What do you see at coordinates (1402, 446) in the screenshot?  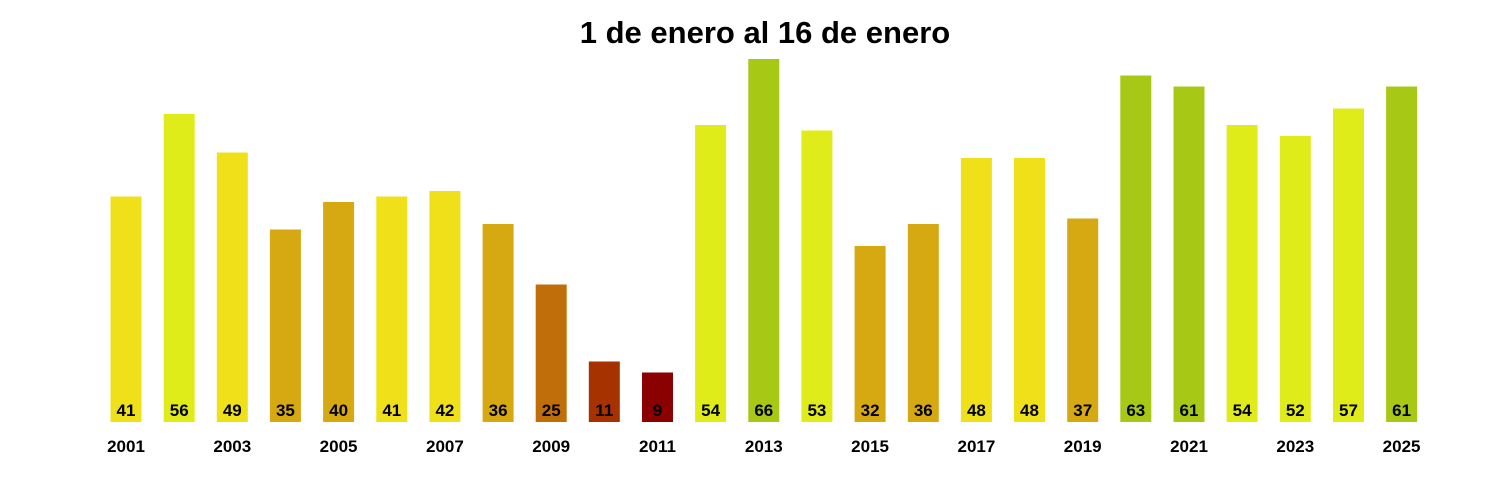 I see `x-tick-label-2025: 2025` at bounding box center [1402, 446].